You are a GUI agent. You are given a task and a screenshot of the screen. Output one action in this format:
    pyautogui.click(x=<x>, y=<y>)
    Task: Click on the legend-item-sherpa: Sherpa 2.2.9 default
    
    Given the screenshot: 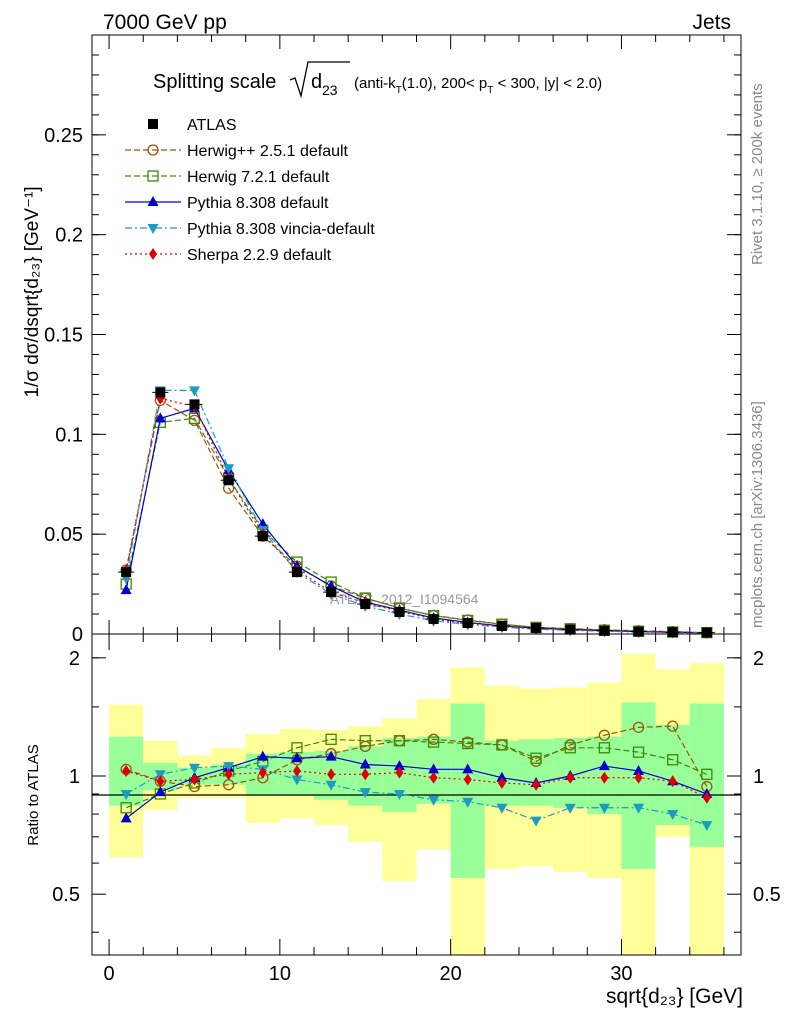 What is the action you would take?
    pyautogui.click(x=228, y=255)
    